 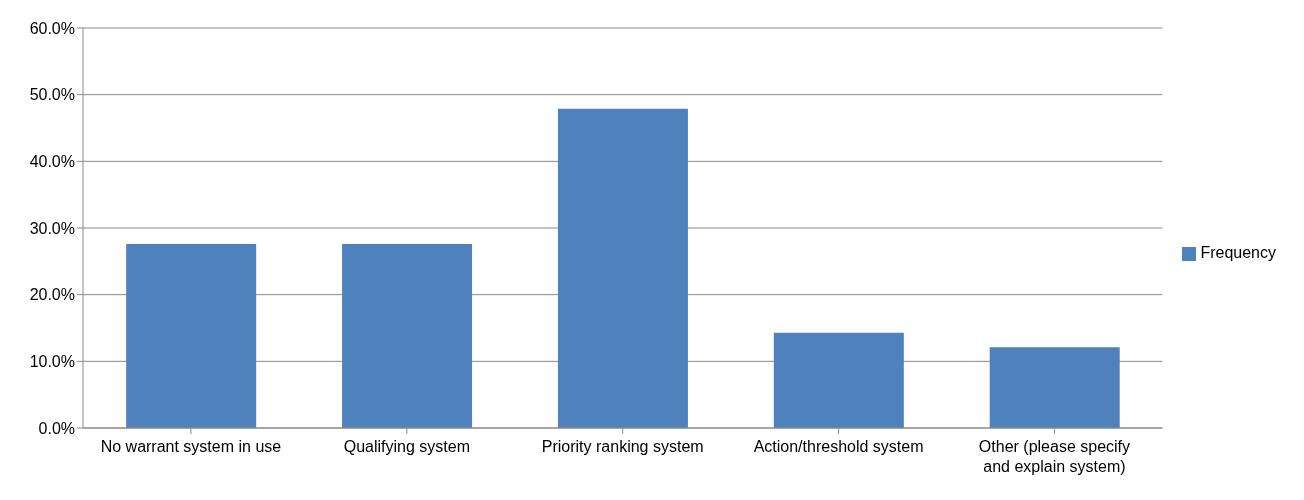 What do you see at coordinates (1238, 252) in the screenshot?
I see `legend-label: Frequency` at bounding box center [1238, 252].